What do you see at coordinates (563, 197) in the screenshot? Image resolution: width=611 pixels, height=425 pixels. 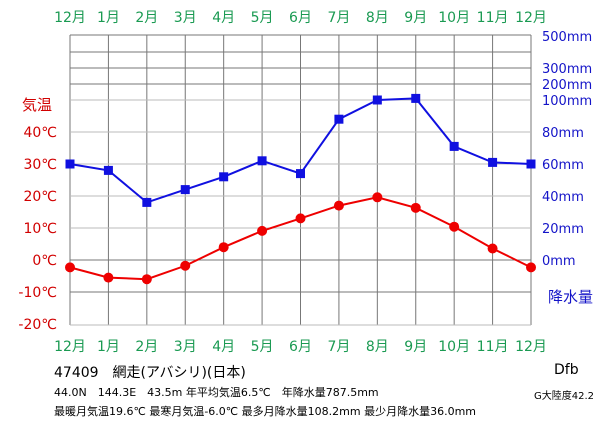 I see `precipitation-tick: 40mm` at bounding box center [563, 197].